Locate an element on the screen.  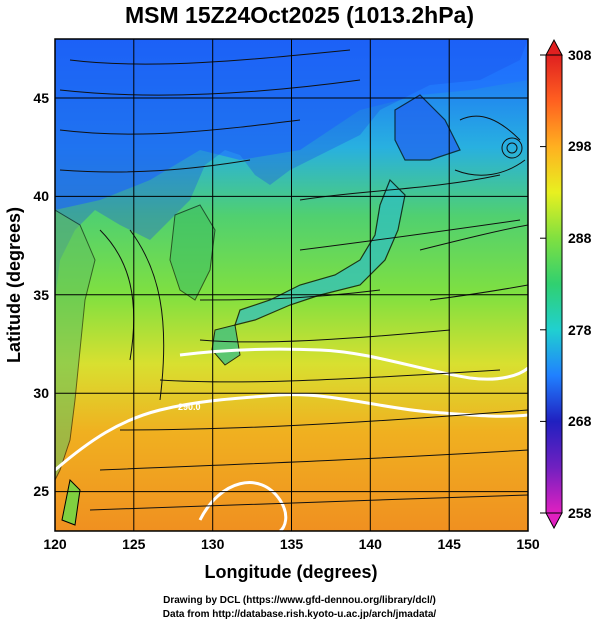
colorbar-tick-labels: 308 298 288 278 268 258 is located at coordinates (580, 284).